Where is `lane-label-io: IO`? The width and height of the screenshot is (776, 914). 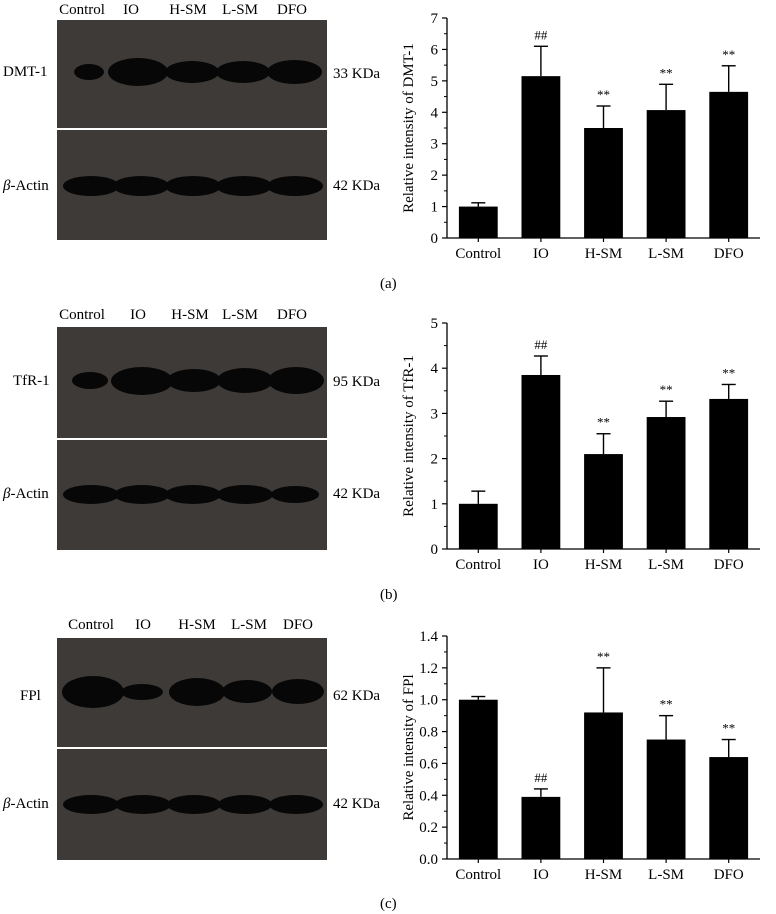 lane-label-io: IO is located at coordinates (143, 625).